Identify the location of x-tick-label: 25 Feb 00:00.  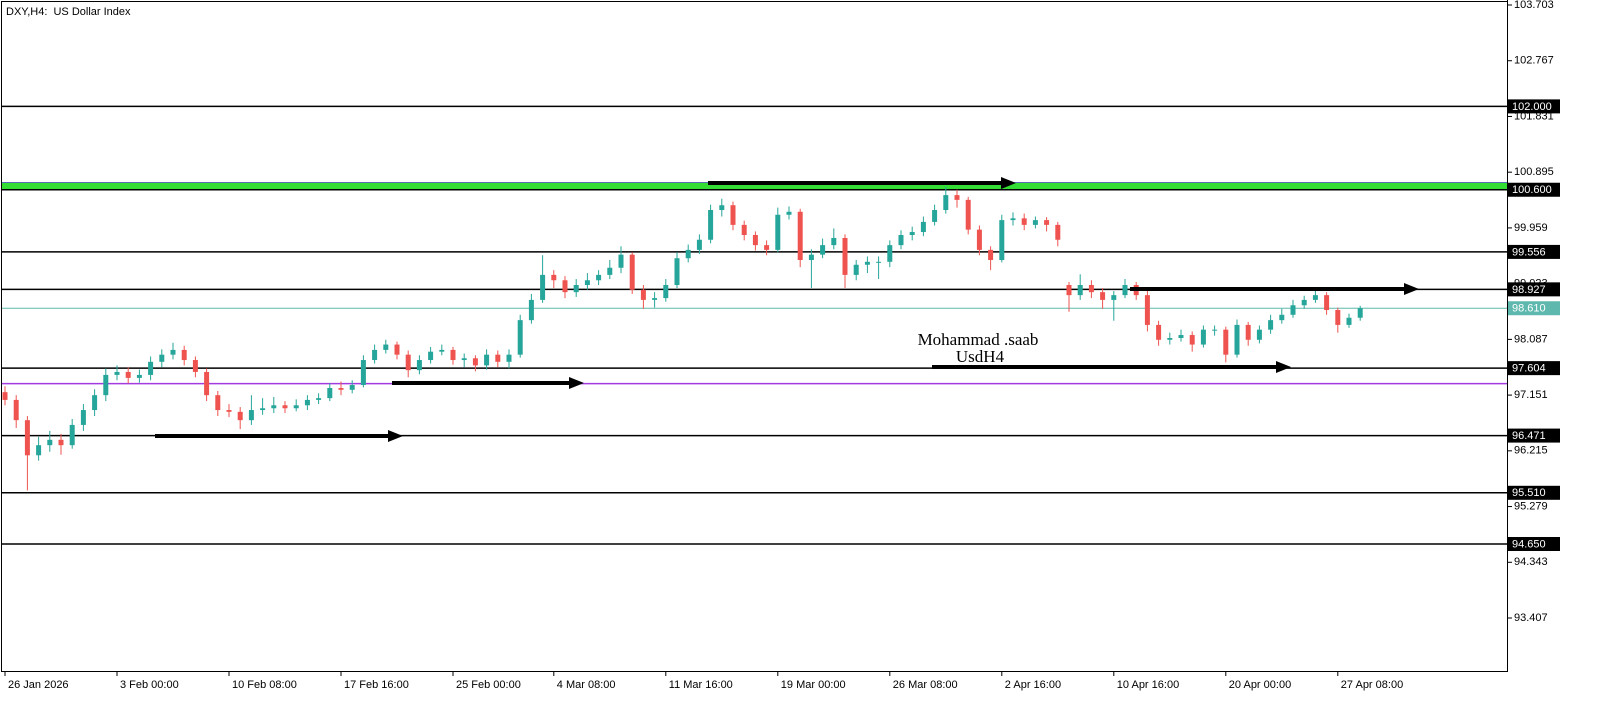
(488, 685).